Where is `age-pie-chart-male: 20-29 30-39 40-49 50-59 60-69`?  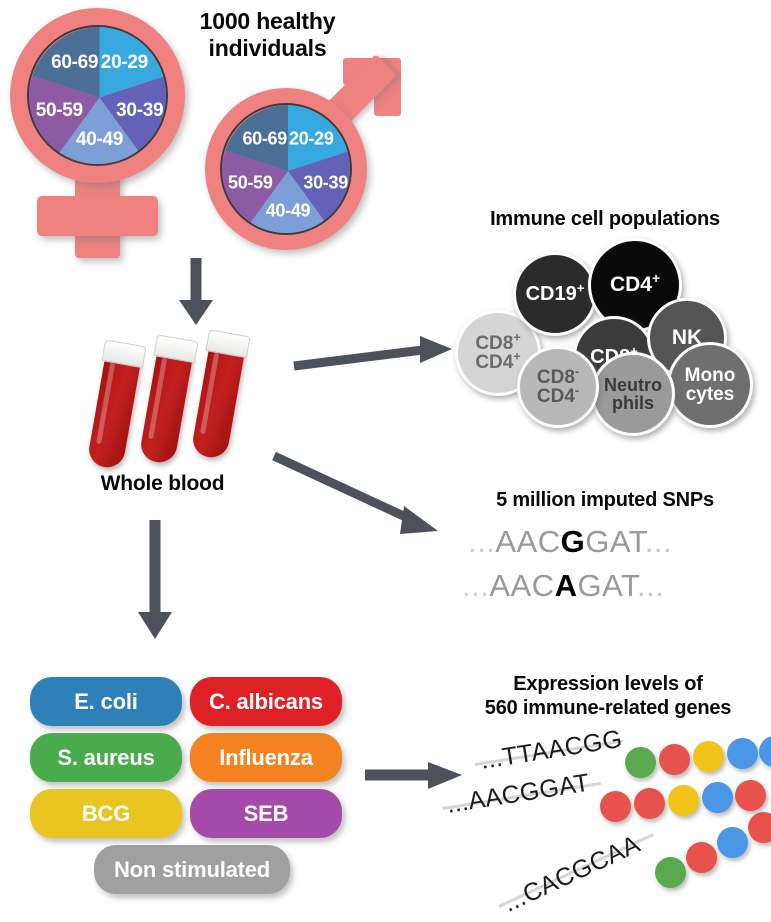
age-pie-chart-male: 20-29 30-39 40-49 50-59 60-69 is located at coordinates (286, 169).